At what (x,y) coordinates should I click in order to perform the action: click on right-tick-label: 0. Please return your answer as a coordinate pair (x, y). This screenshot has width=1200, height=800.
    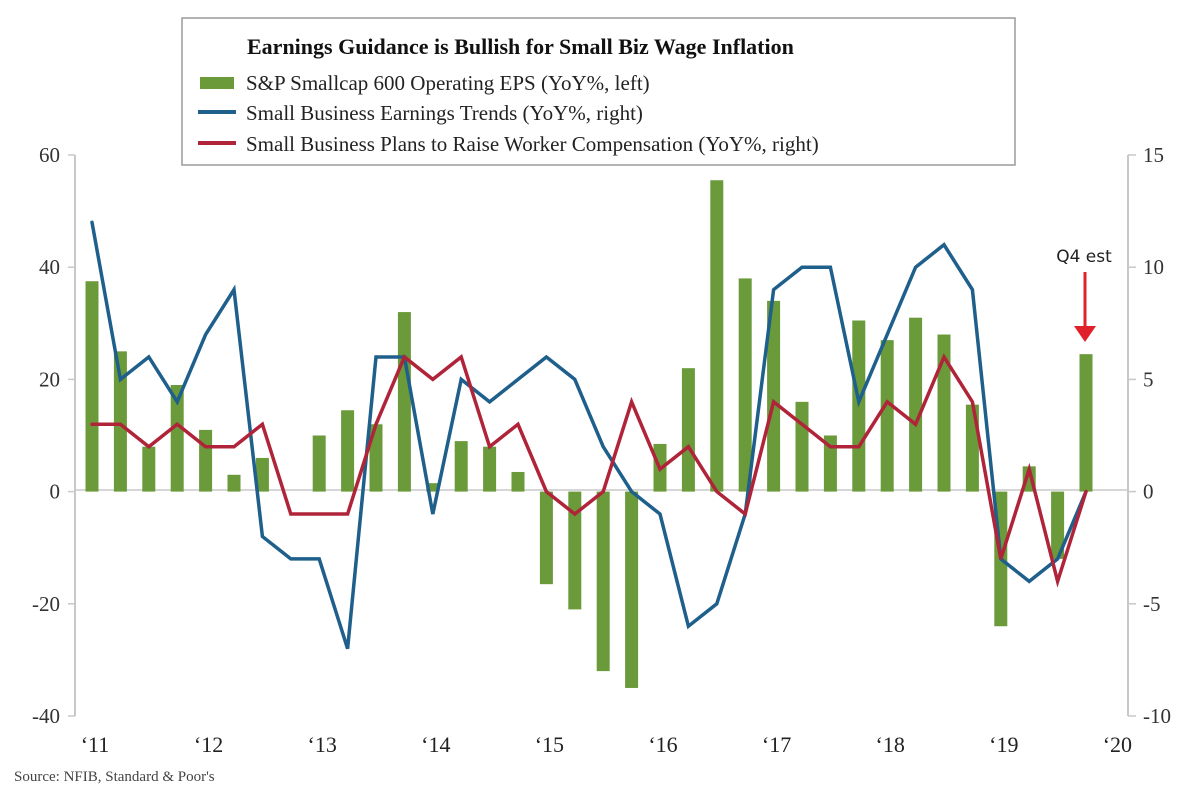
    Looking at the image, I should click on (1148, 492).